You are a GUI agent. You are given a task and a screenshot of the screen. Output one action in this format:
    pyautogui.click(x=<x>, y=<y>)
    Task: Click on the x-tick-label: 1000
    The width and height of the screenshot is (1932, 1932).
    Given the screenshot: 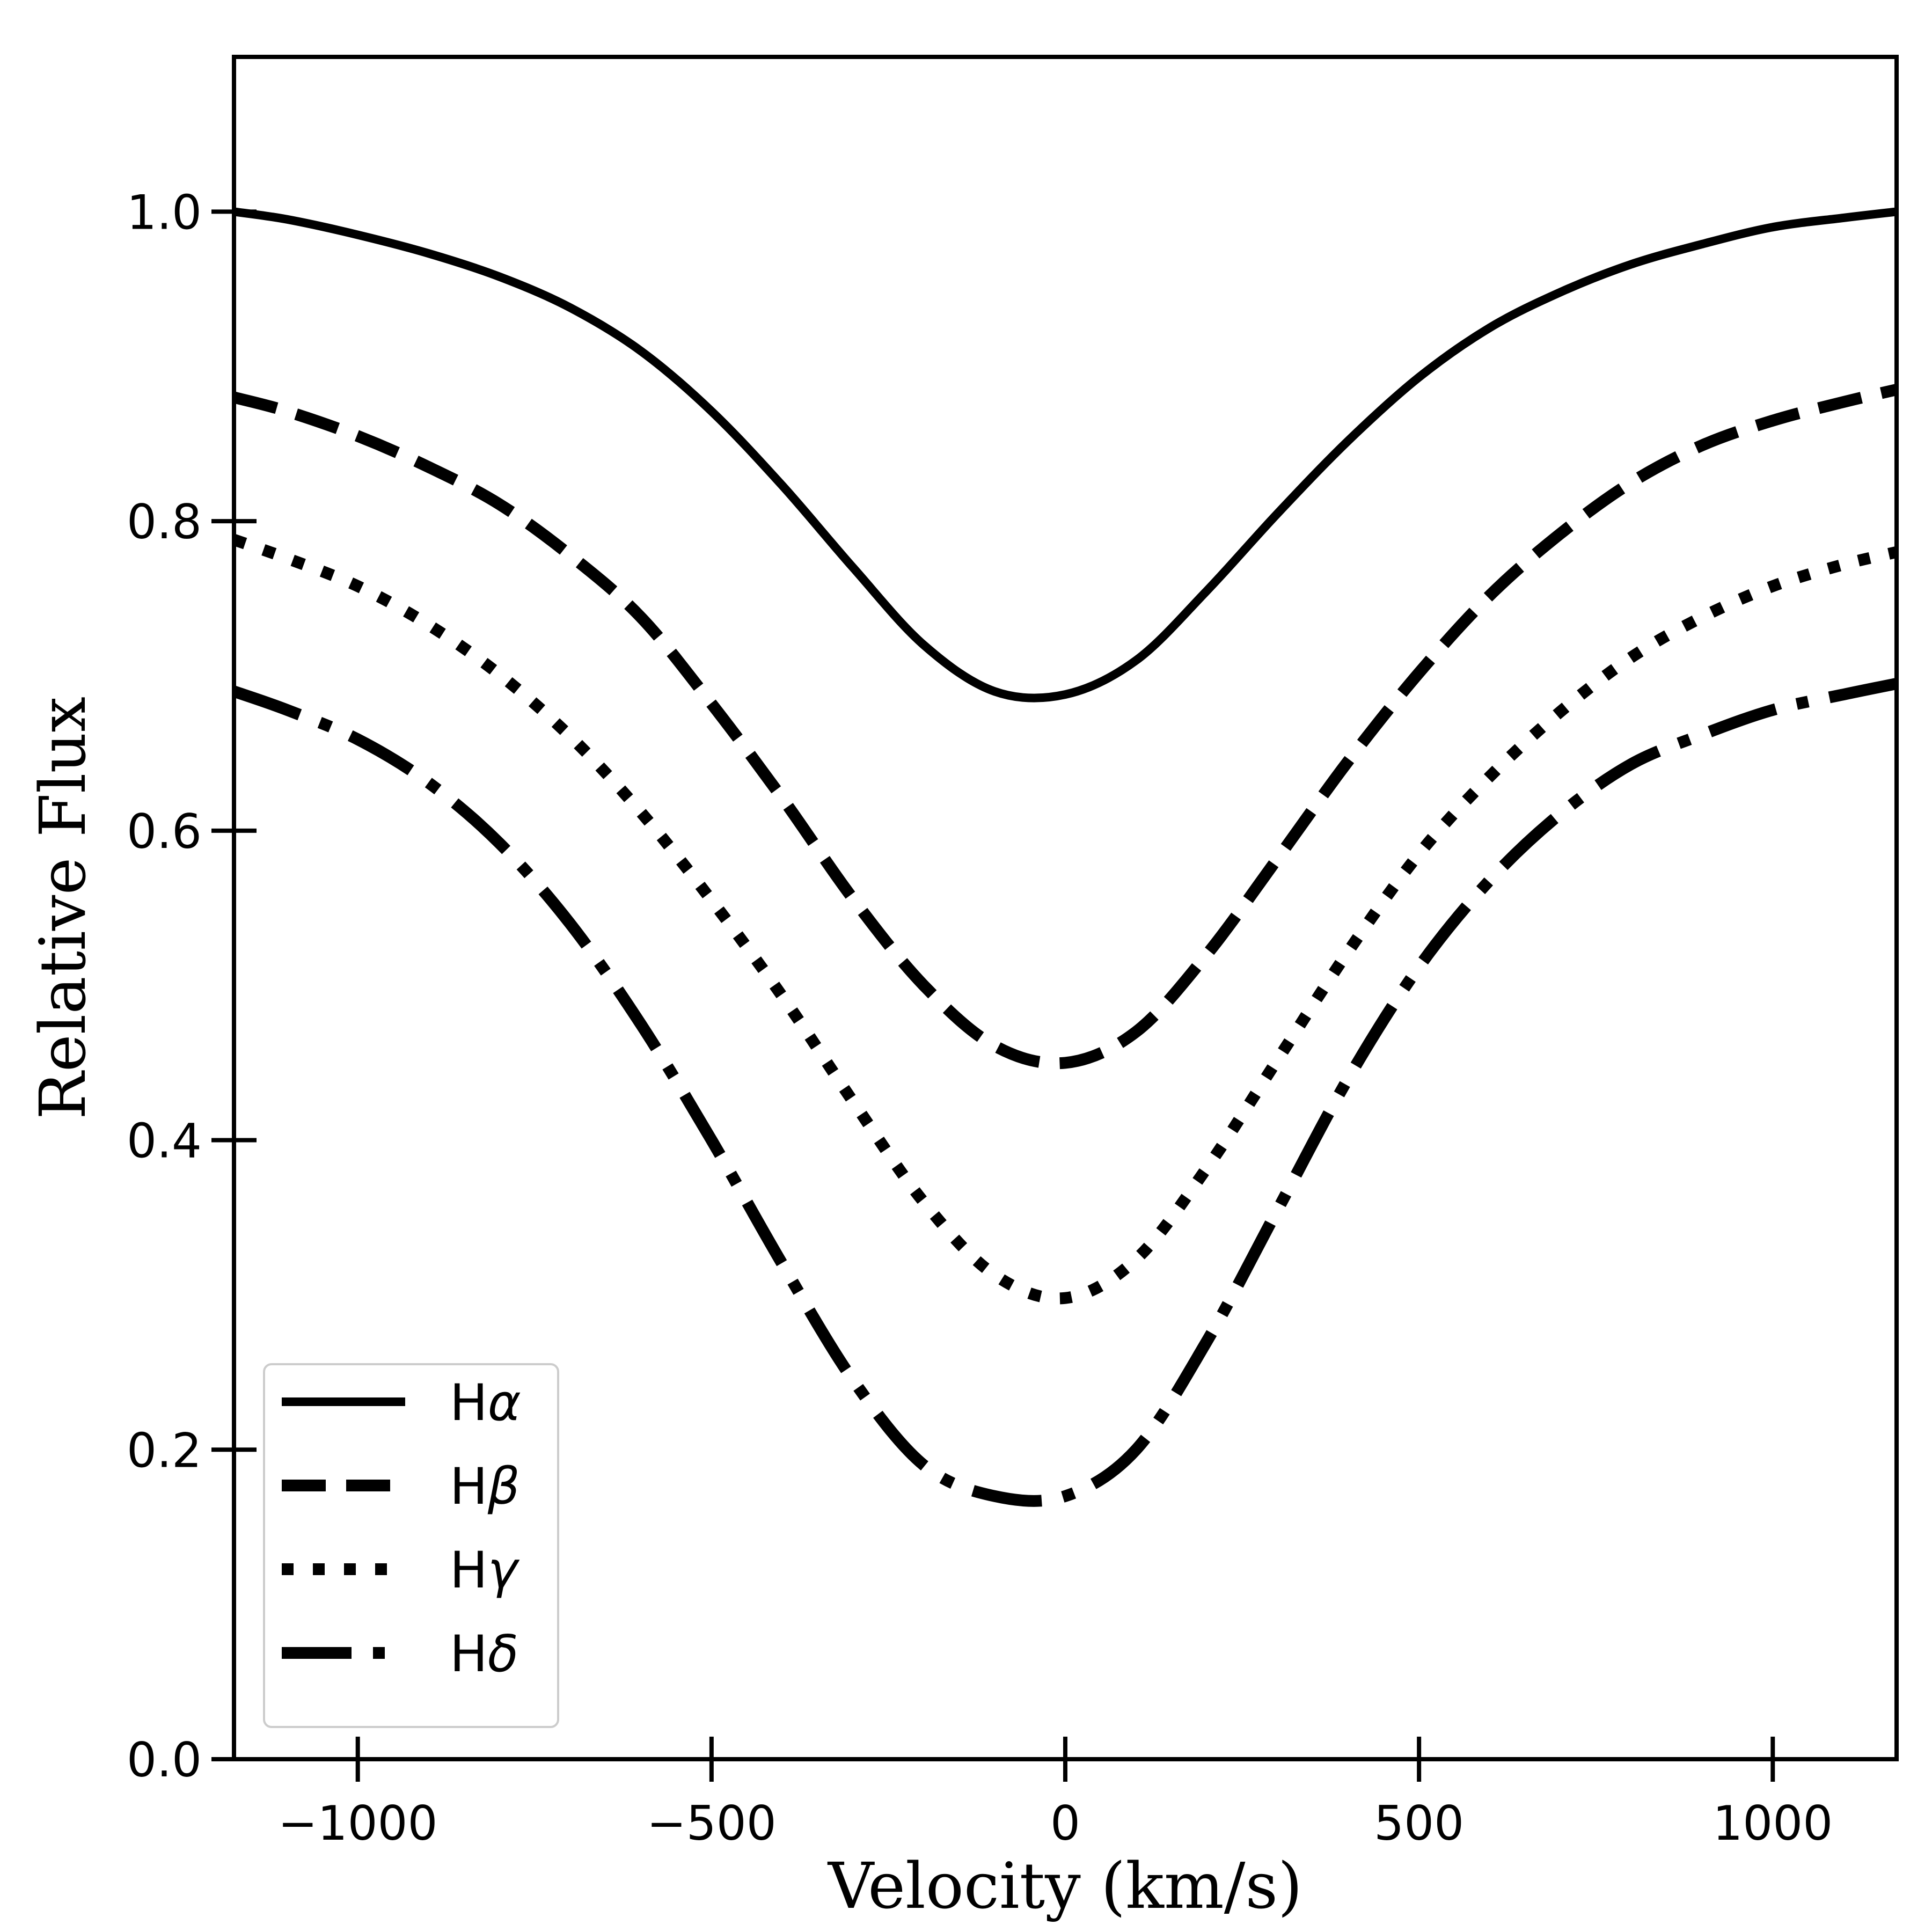 What is the action you would take?
    pyautogui.click(x=1773, y=1823)
    